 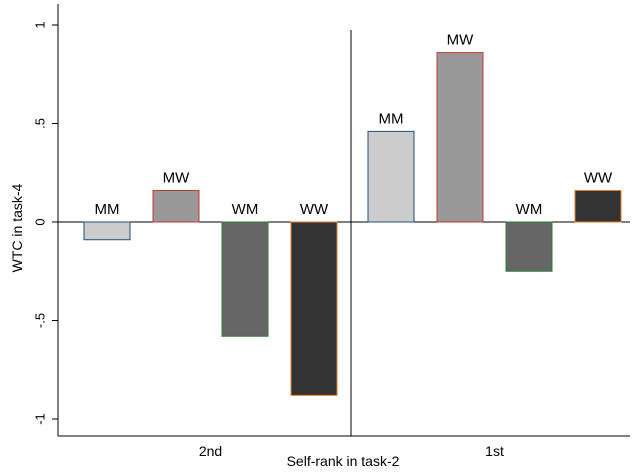 I want to click on bar-1st-mm, so click(x=391, y=176).